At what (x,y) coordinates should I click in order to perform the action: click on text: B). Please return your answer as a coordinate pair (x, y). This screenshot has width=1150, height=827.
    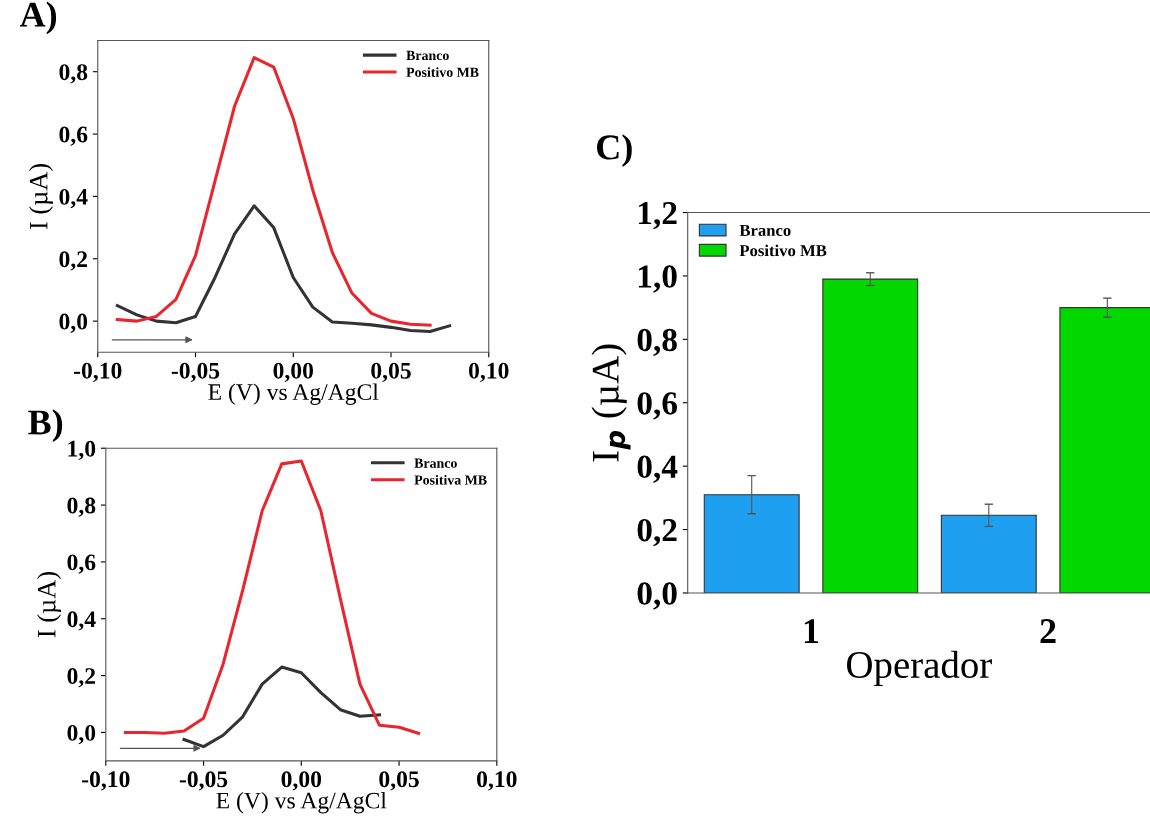
    Looking at the image, I should click on (45, 425).